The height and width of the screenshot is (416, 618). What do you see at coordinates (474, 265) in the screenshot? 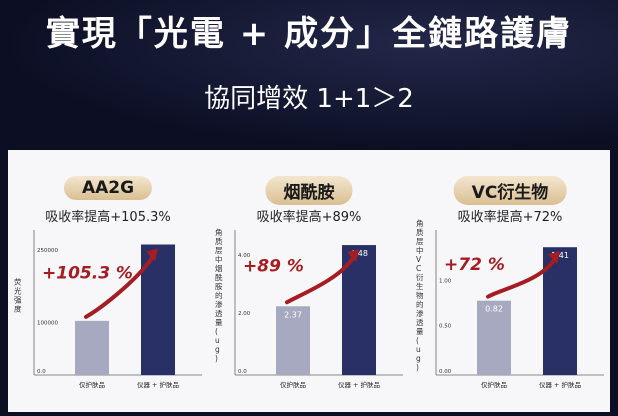
I see `increase-annotation: +72 %` at bounding box center [474, 265].